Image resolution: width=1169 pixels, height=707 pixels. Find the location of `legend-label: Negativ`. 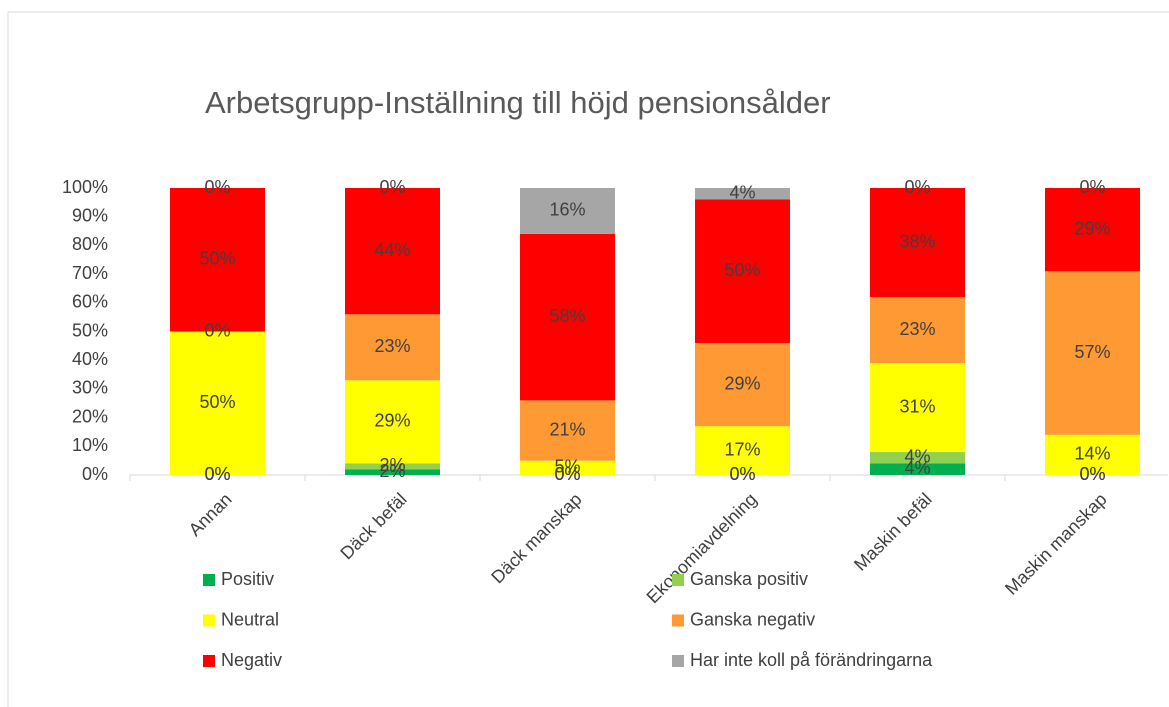

legend-label: Negativ is located at coordinates (251, 660).